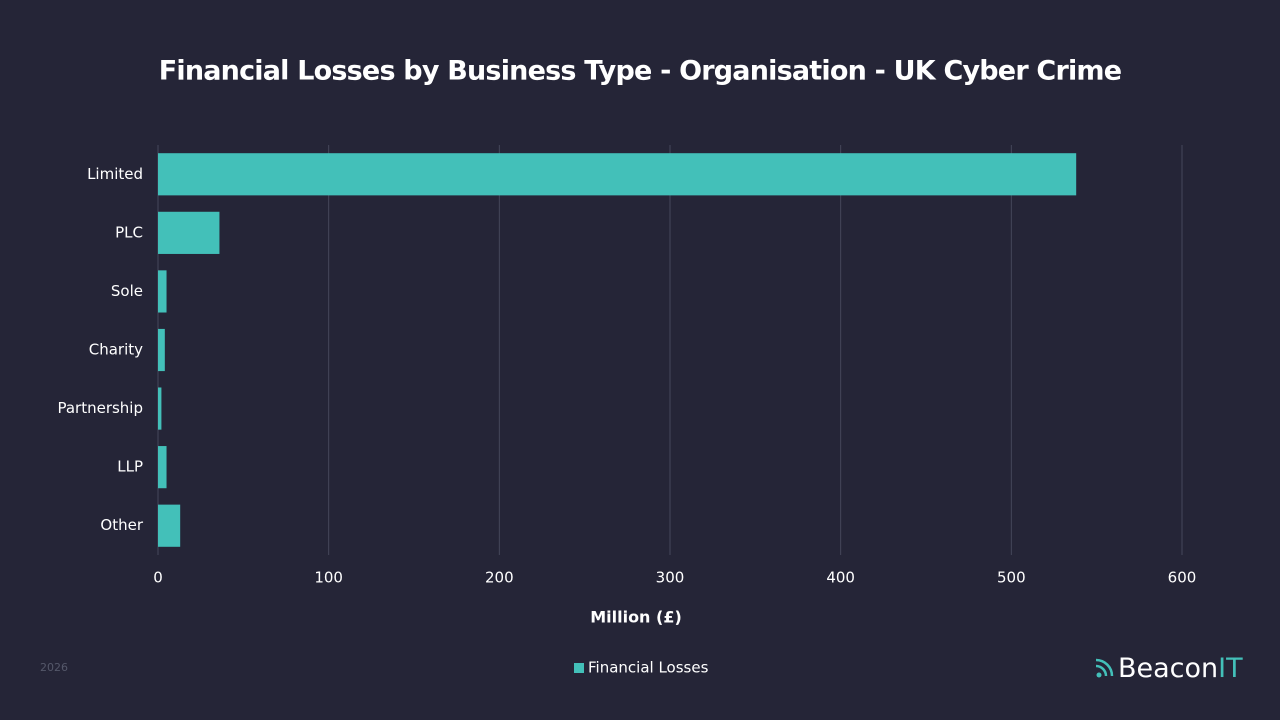 Image resolution: width=1280 pixels, height=720 pixels. What do you see at coordinates (636, 617) in the screenshot?
I see `x-axis-label: Million (£)` at bounding box center [636, 617].